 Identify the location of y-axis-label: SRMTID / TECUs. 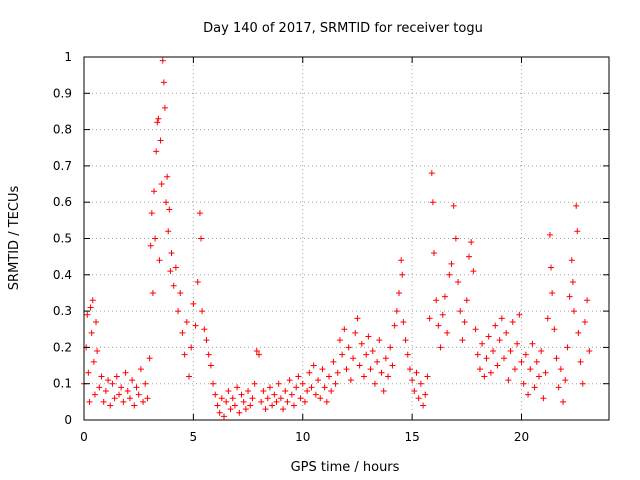
(14, 238).